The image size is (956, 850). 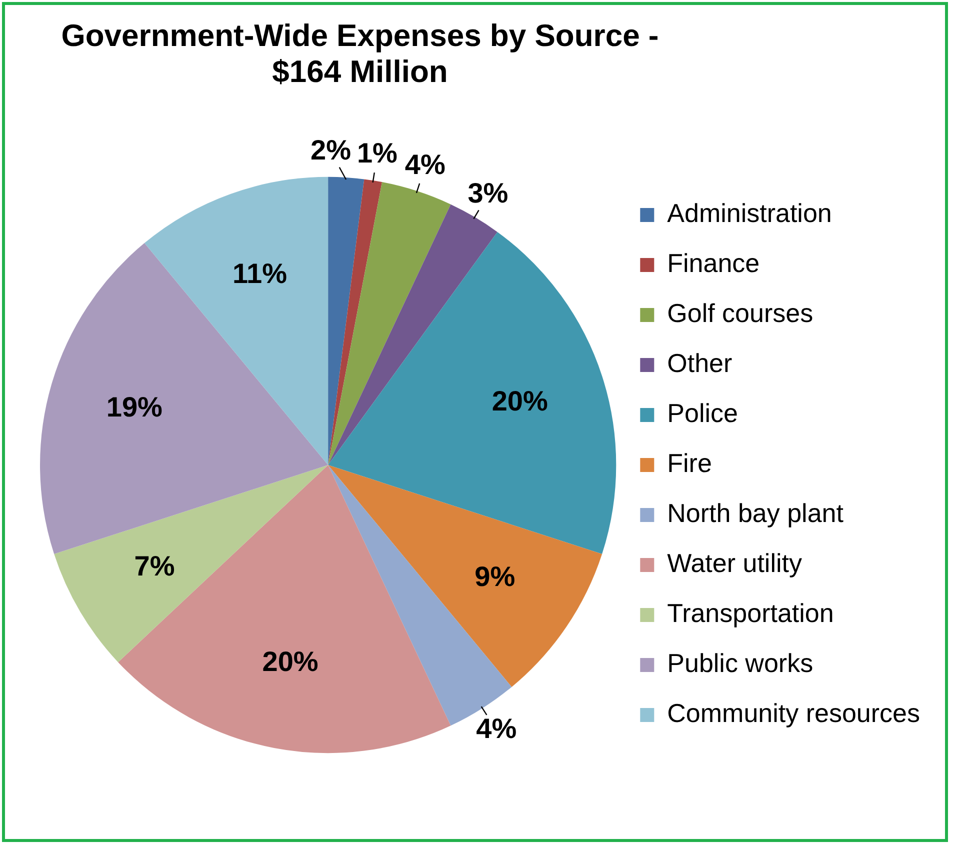 What do you see at coordinates (331, 150) in the screenshot?
I see `data-label: 2%` at bounding box center [331, 150].